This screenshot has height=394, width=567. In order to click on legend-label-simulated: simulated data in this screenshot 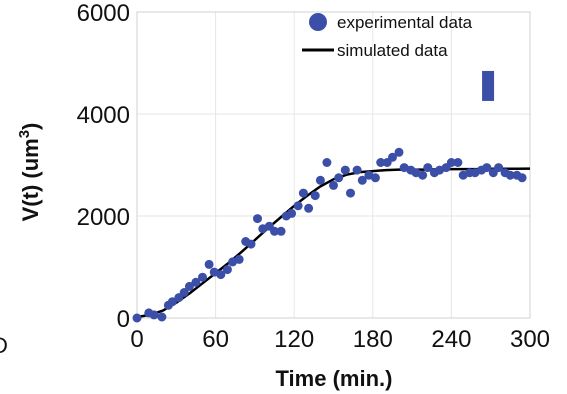, I will do `click(392, 50)`.